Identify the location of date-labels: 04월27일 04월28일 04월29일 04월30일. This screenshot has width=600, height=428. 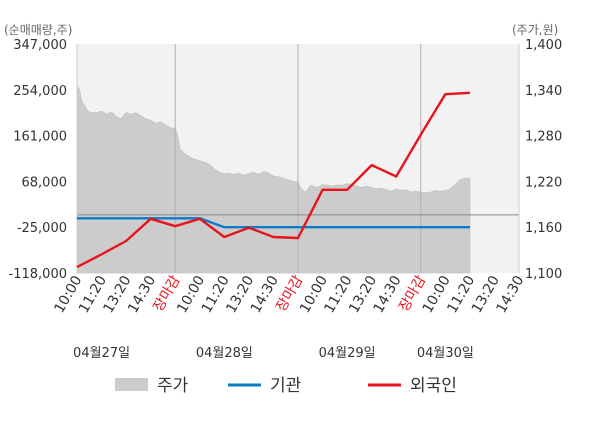
(273, 353).